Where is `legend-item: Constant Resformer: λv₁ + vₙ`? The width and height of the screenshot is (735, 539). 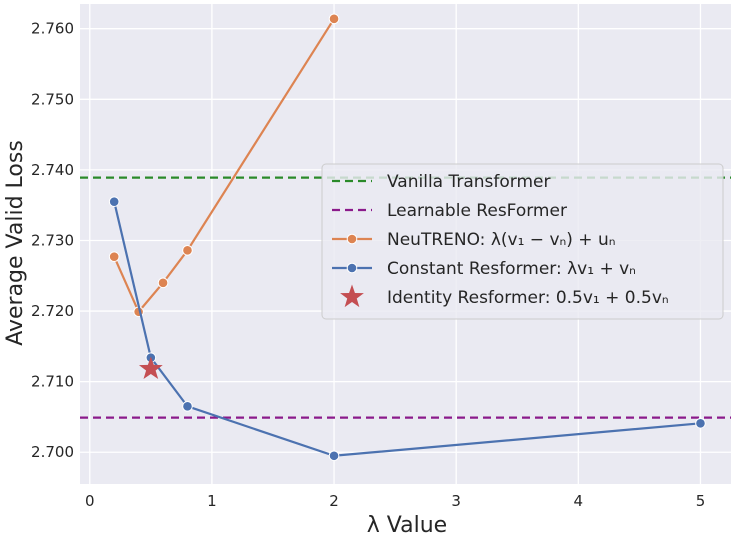
legend-item: Constant Resformer: λv₁ + vₙ is located at coordinates (484, 269).